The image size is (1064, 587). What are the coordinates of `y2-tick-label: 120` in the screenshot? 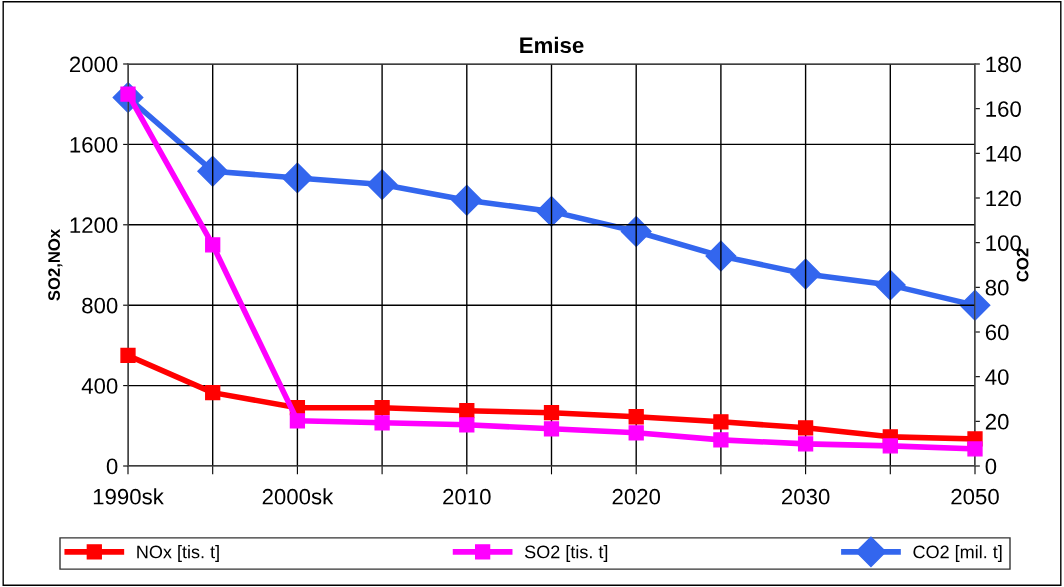 It's located at (1003, 198).